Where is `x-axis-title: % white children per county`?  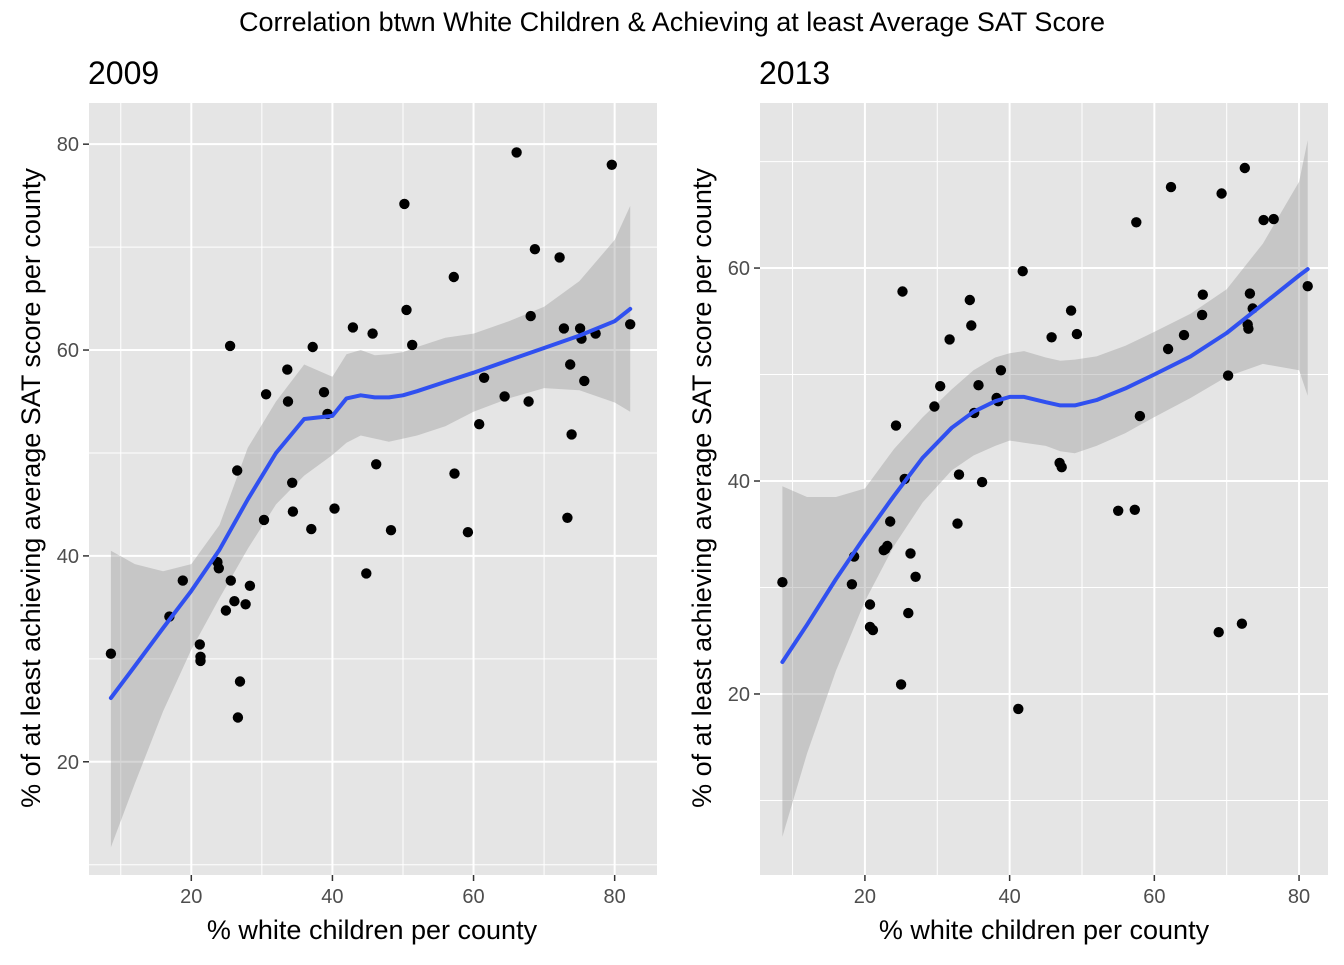 x-axis-title: % white children per county is located at coordinates (372, 930).